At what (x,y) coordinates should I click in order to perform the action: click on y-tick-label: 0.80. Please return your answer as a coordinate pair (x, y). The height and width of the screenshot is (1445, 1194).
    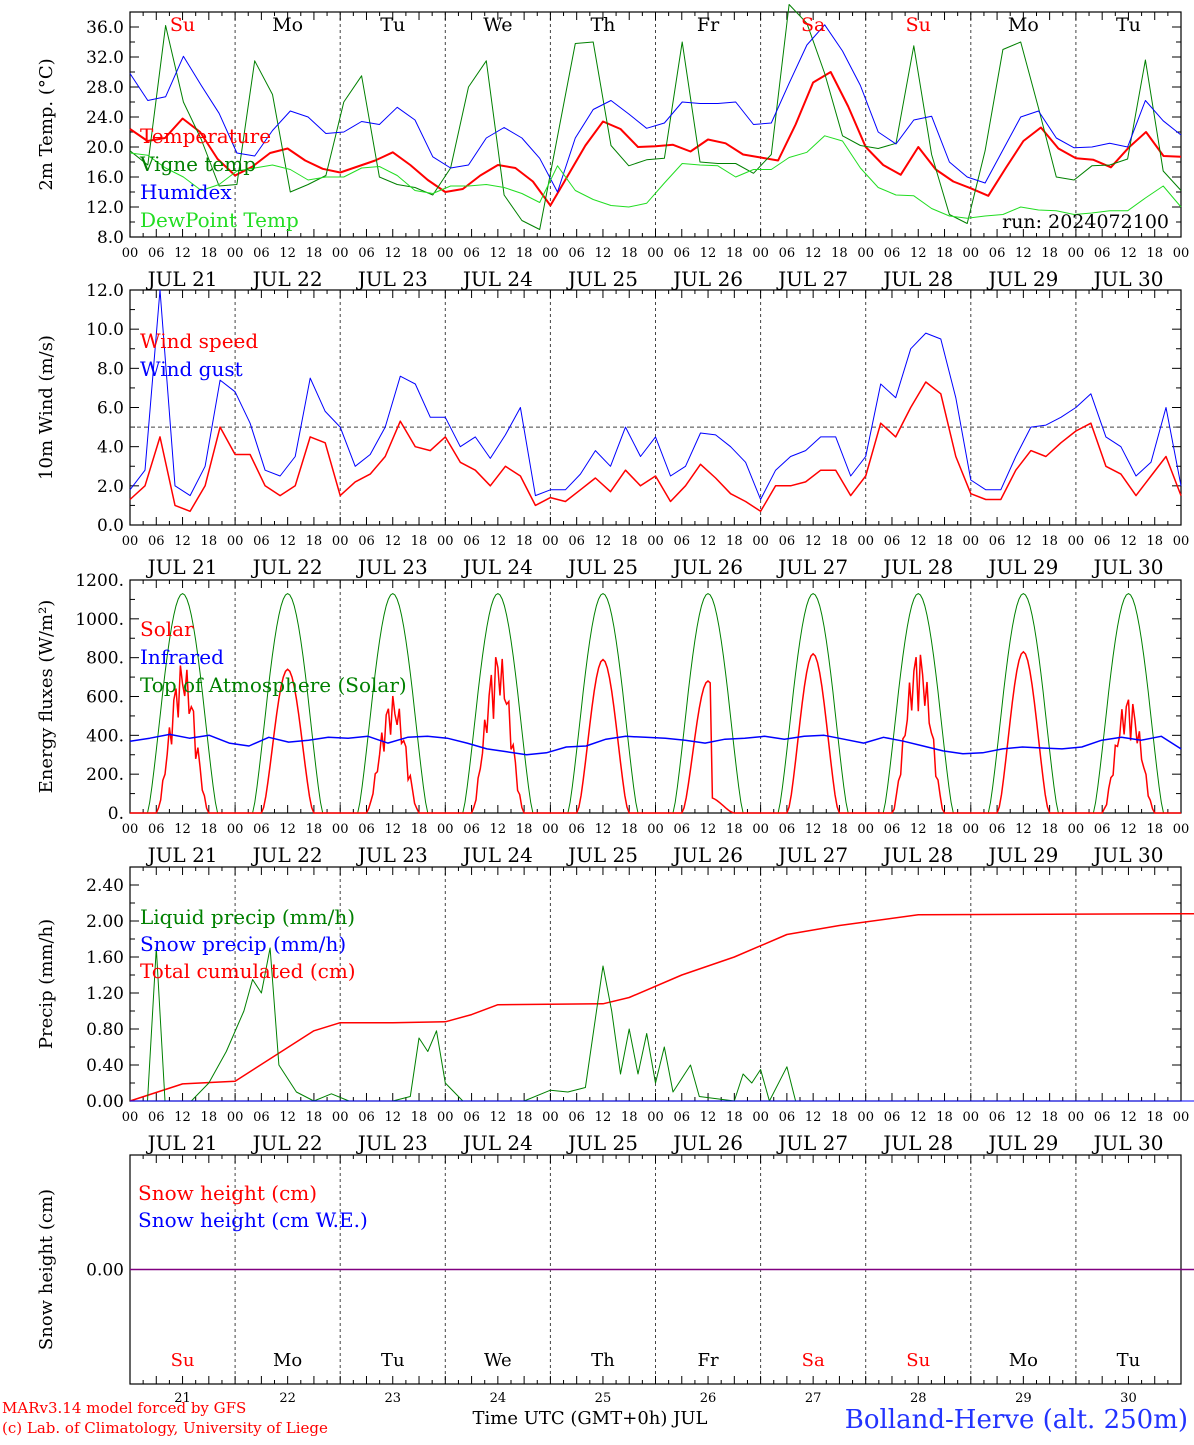
    Looking at the image, I should click on (105, 1030).